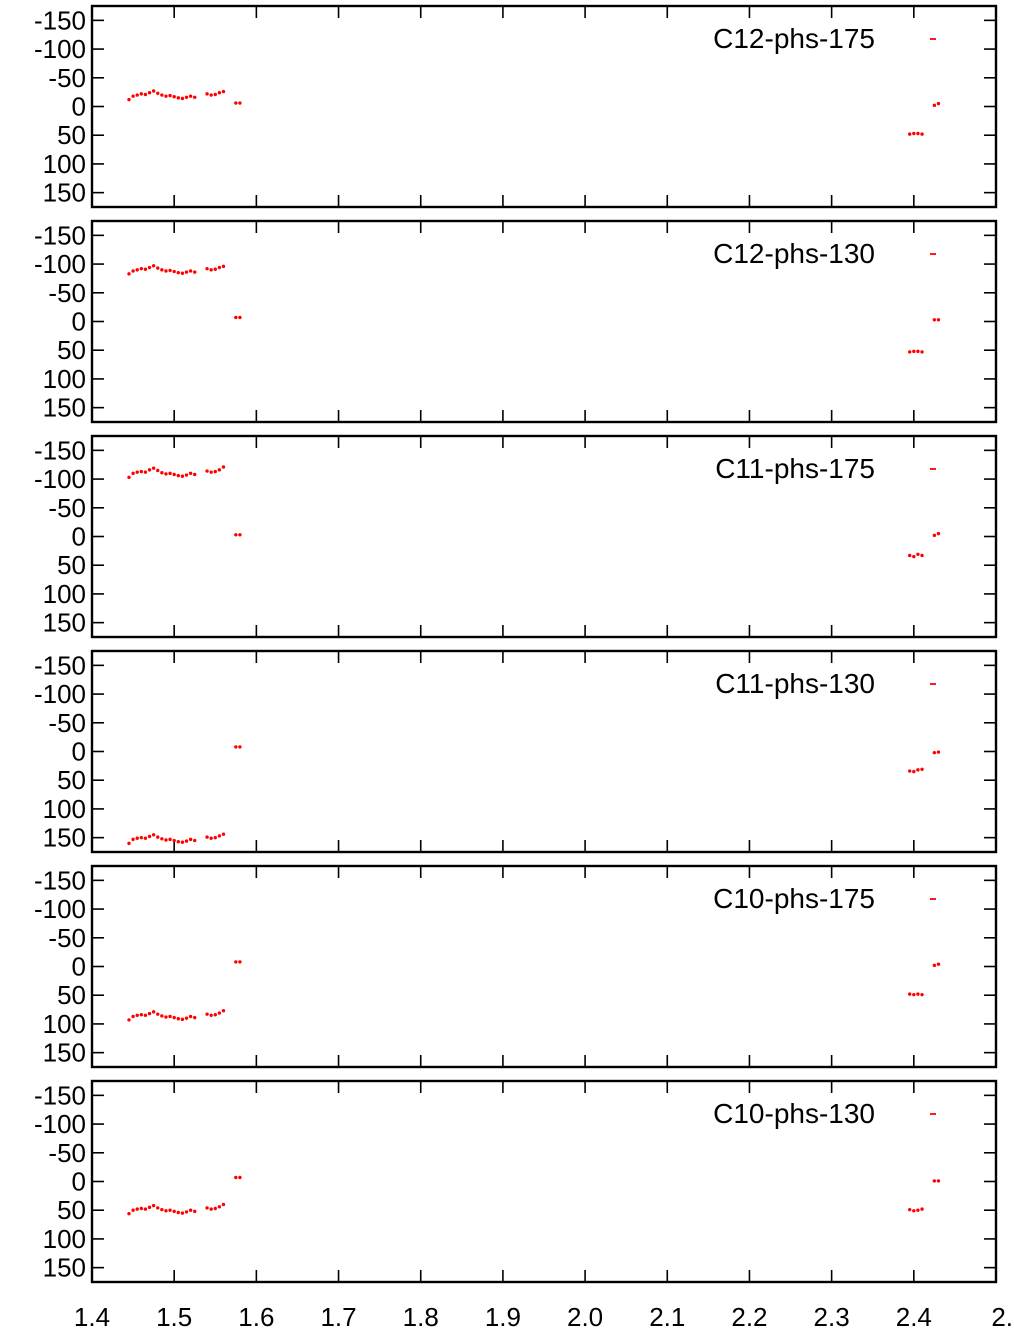  Describe the element at coordinates (71, 350) in the screenshot. I see `y-tick-label: 50` at that location.